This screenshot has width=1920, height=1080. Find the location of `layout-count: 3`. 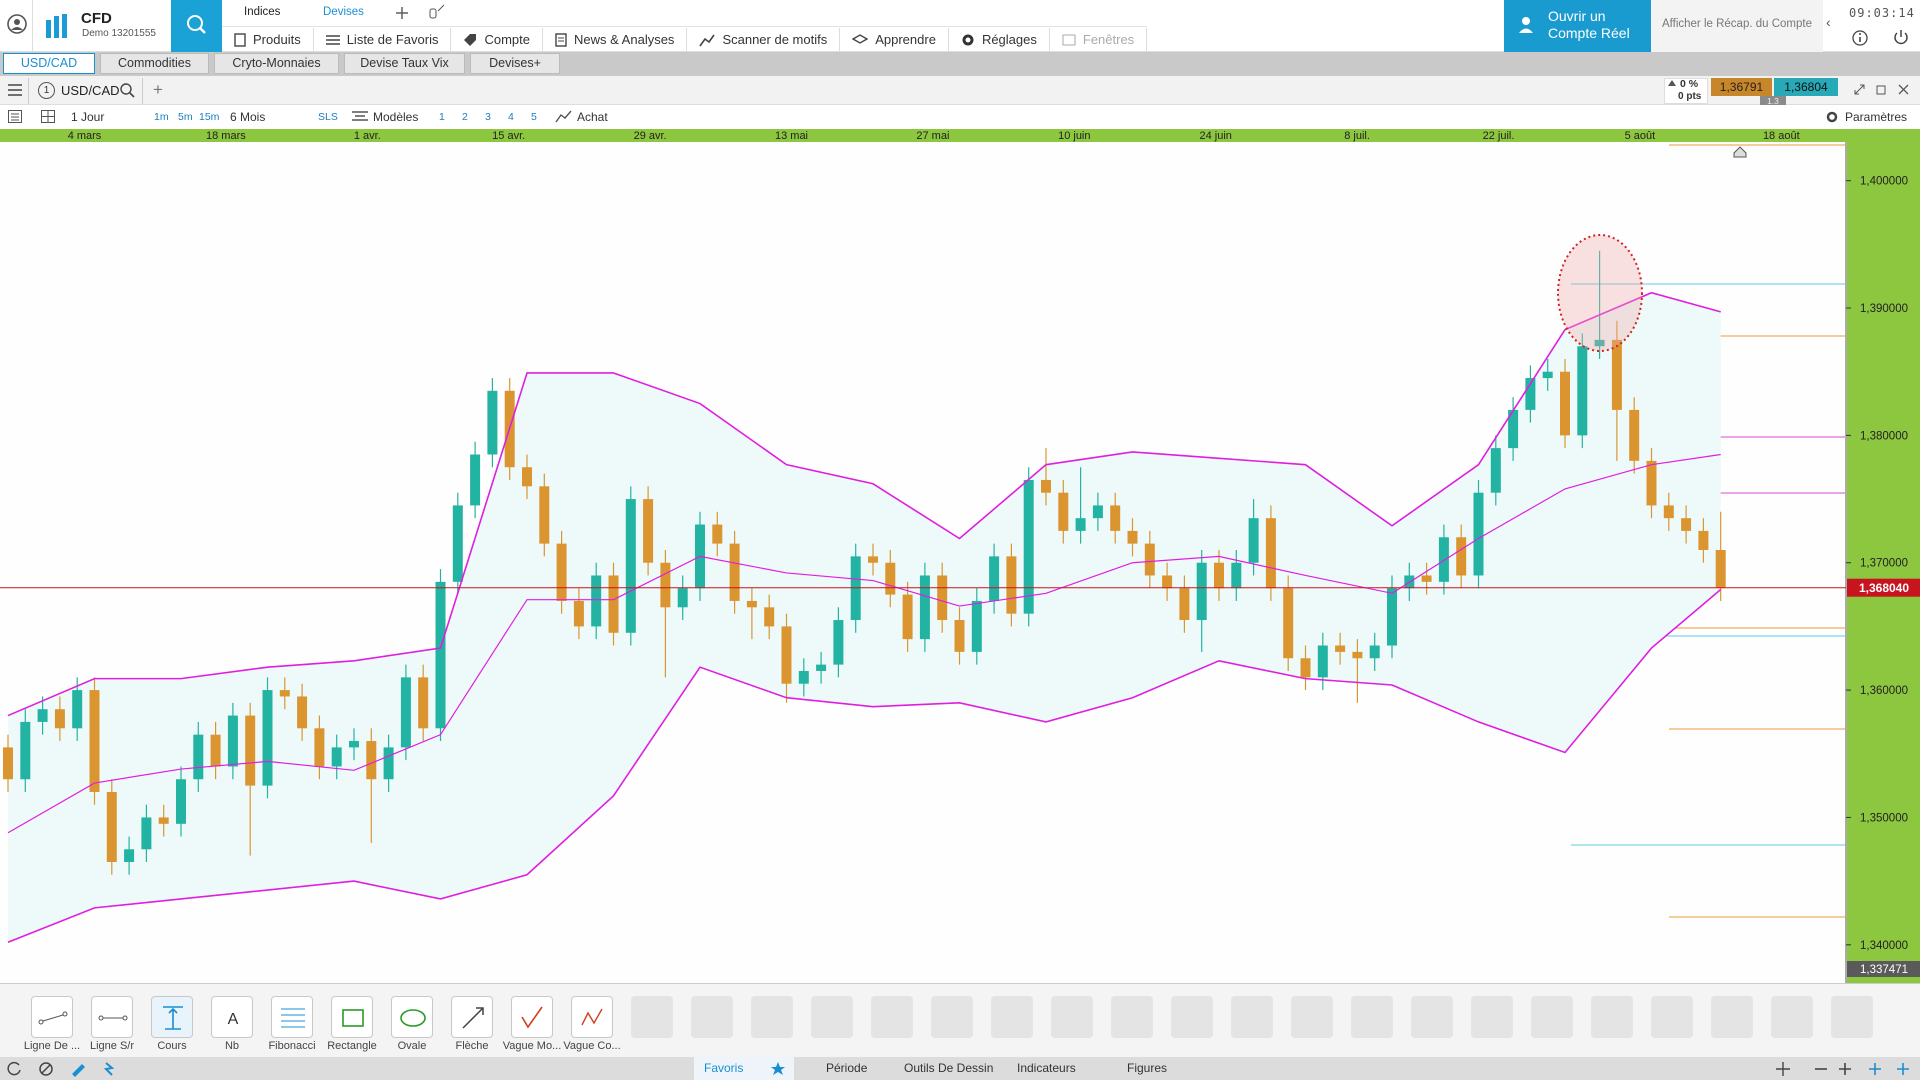

layout-count: 3 is located at coordinates (488, 117).